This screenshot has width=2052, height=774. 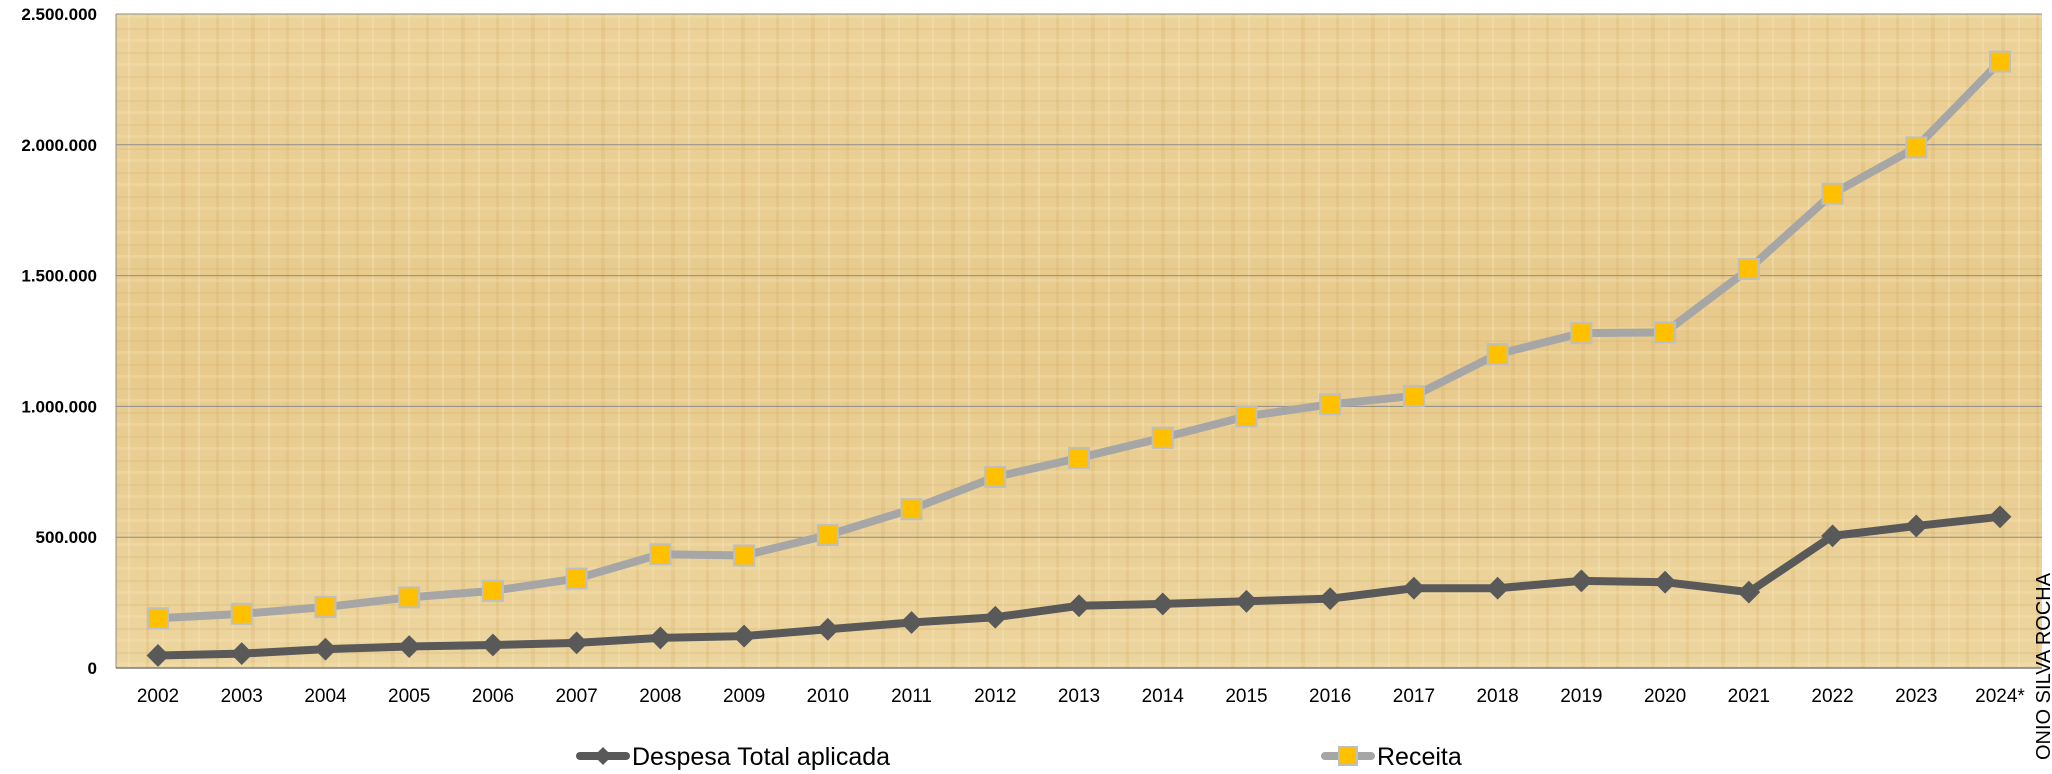 What do you see at coordinates (660, 696) in the screenshot?
I see `x-tick-label: 2008` at bounding box center [660, 696].